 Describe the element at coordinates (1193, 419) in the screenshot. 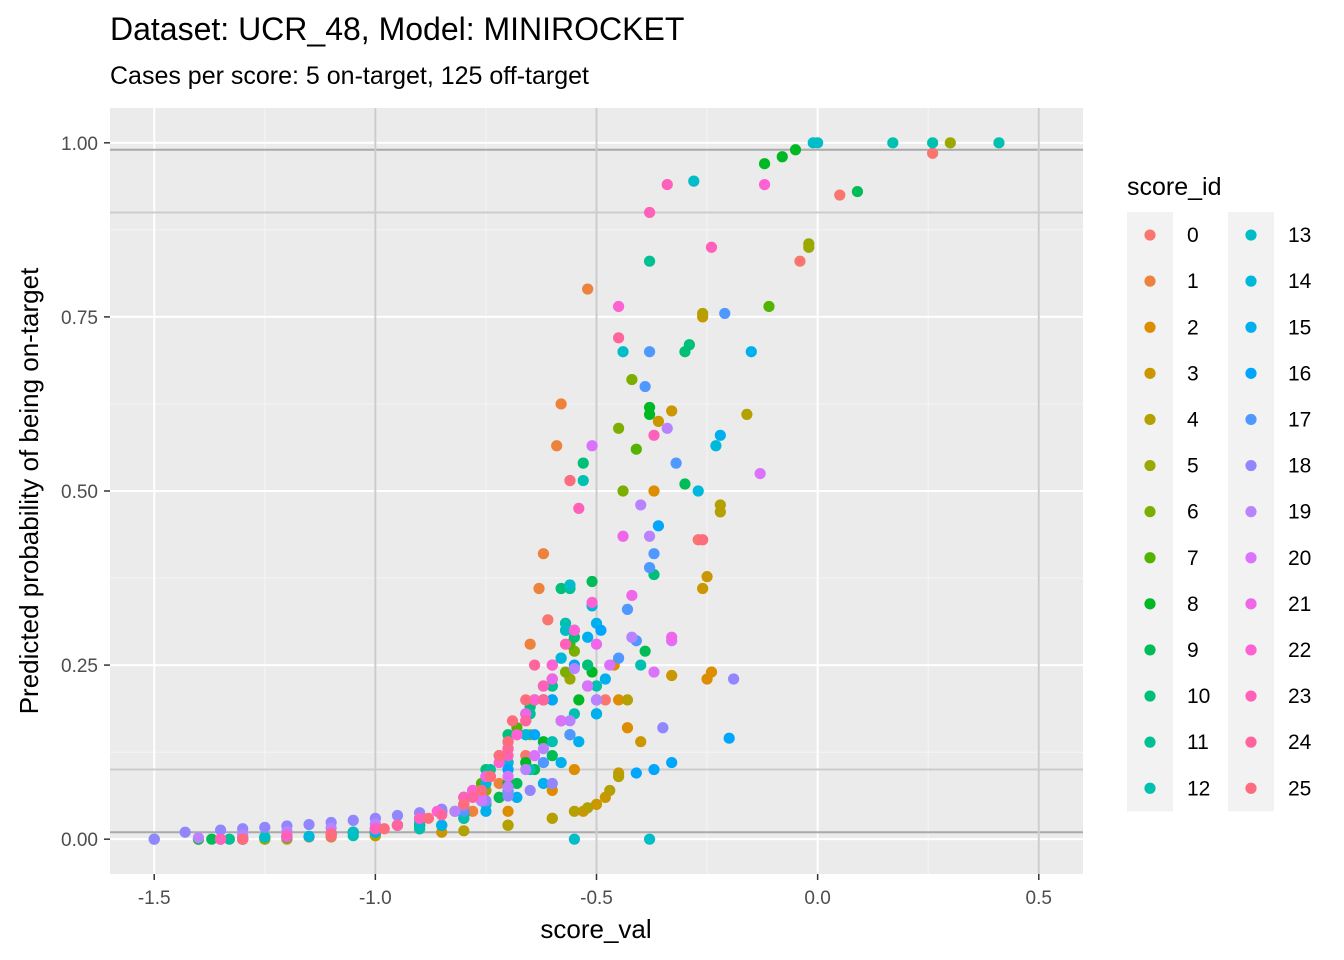

I see `legend-label-4: 4` at that location.